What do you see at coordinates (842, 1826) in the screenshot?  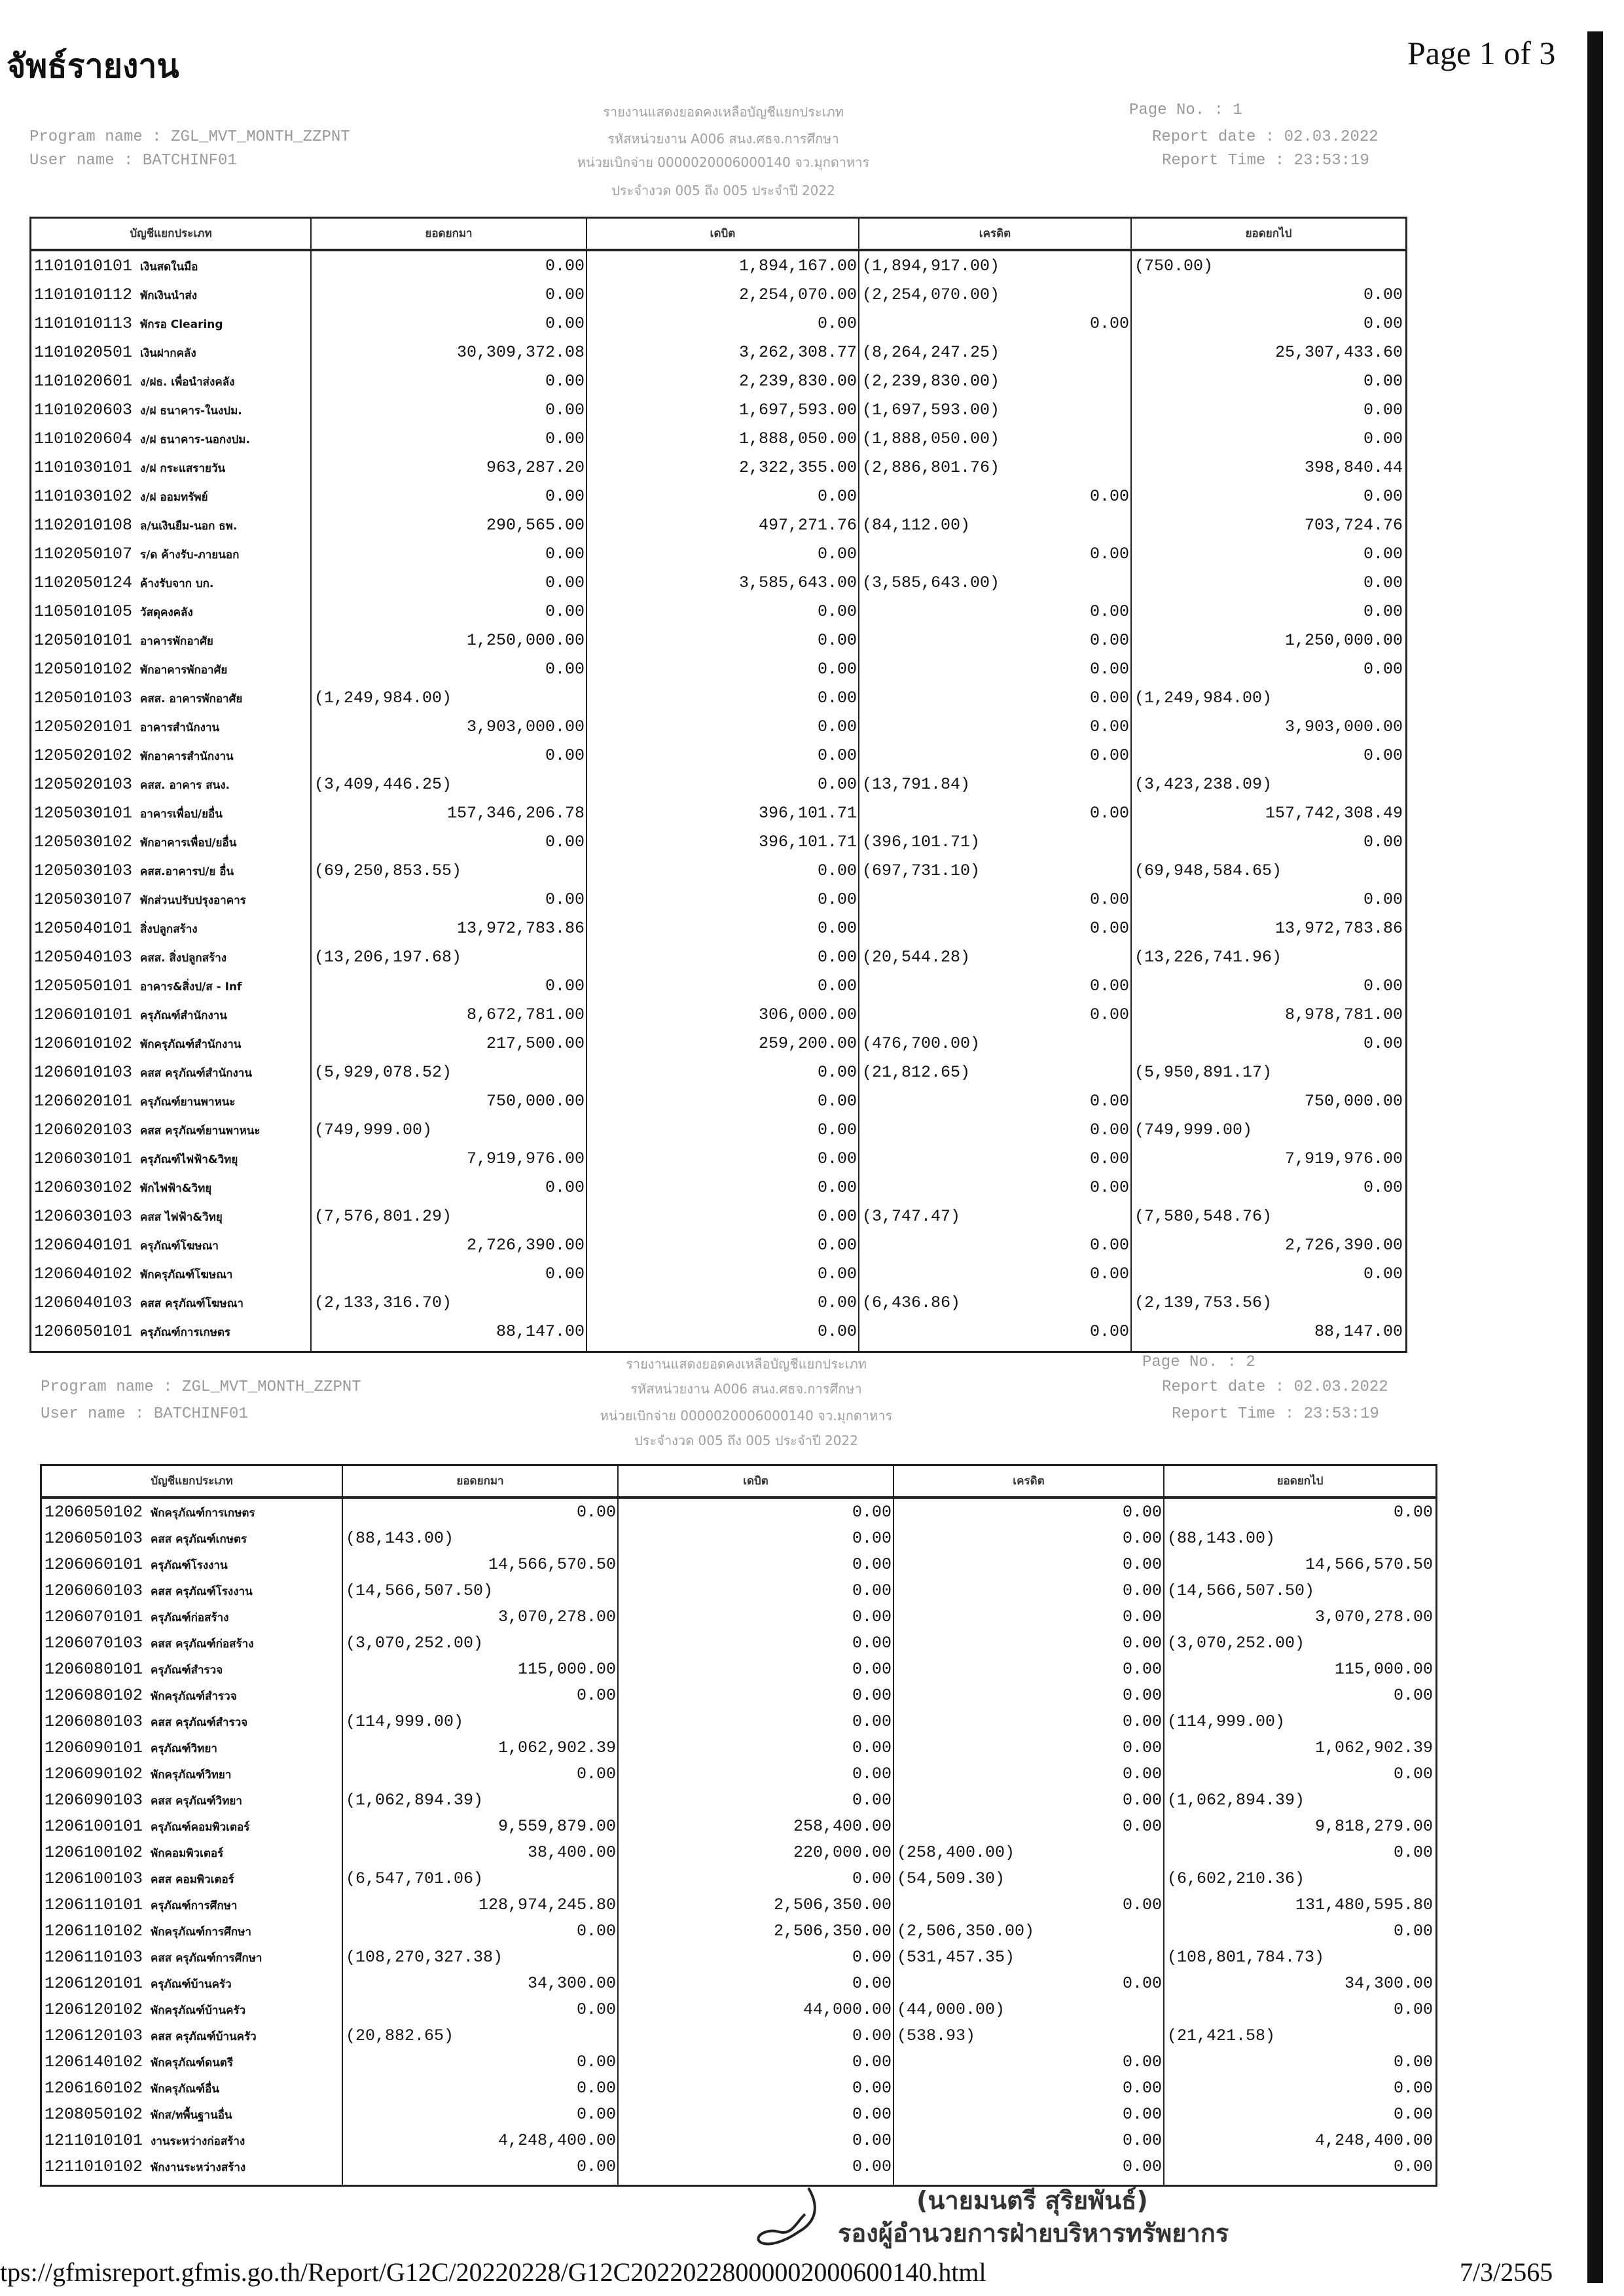 I see `debit-cell: 258,400.00` at bounding box center [842, 1826].